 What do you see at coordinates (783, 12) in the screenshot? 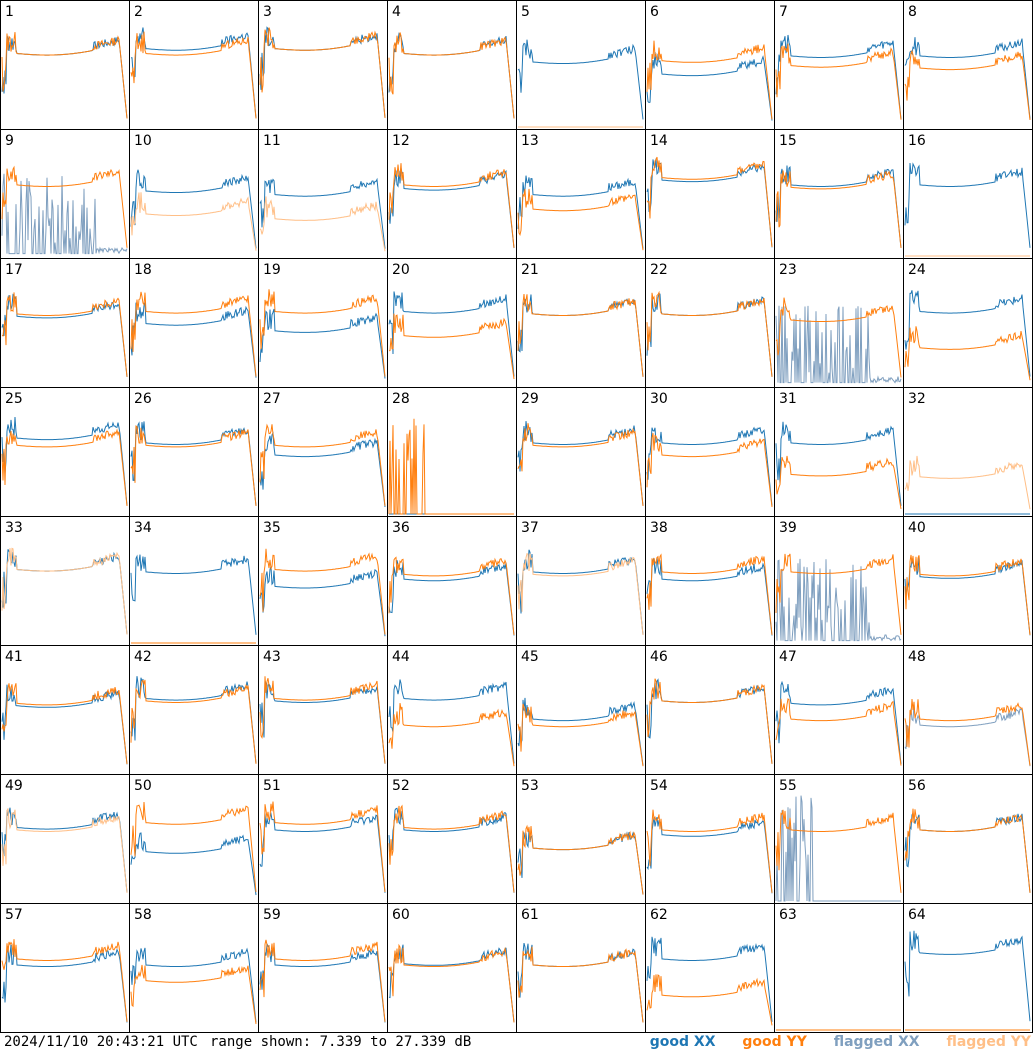
I see `panel-label-7: 7` at bounding box center [783, 12].